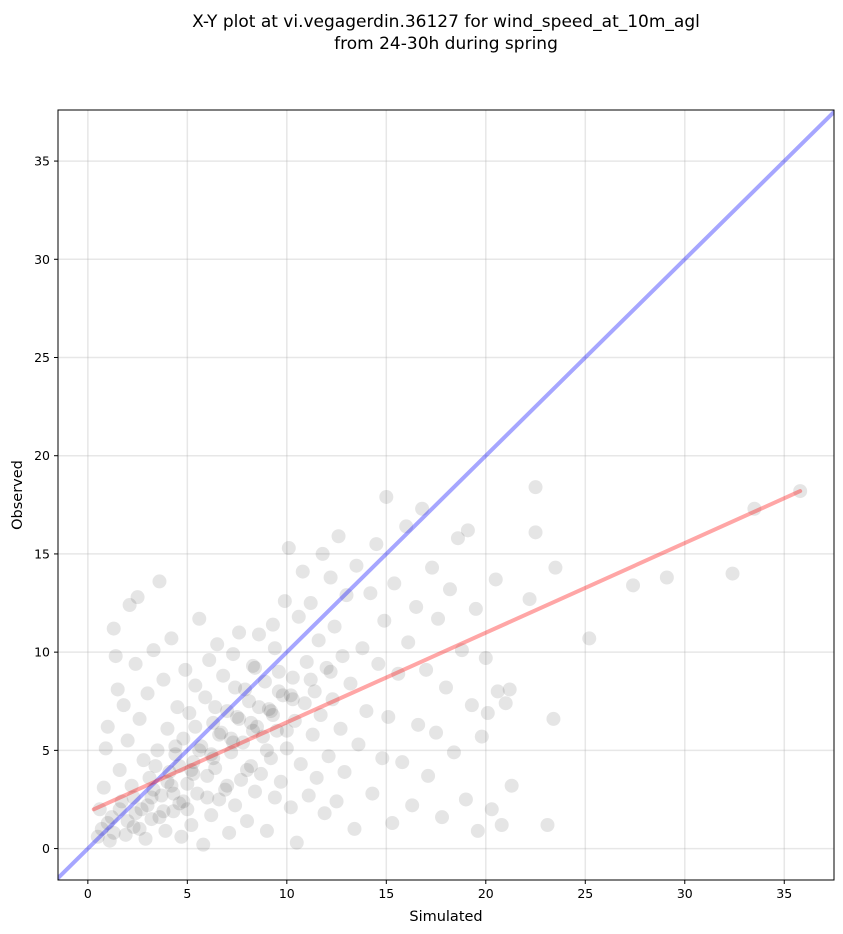 This screenshot has height=934, width=843. Describe the element at coordinates (784, 893) in the screenshot. I see `x-tick-label: 35` at that location.